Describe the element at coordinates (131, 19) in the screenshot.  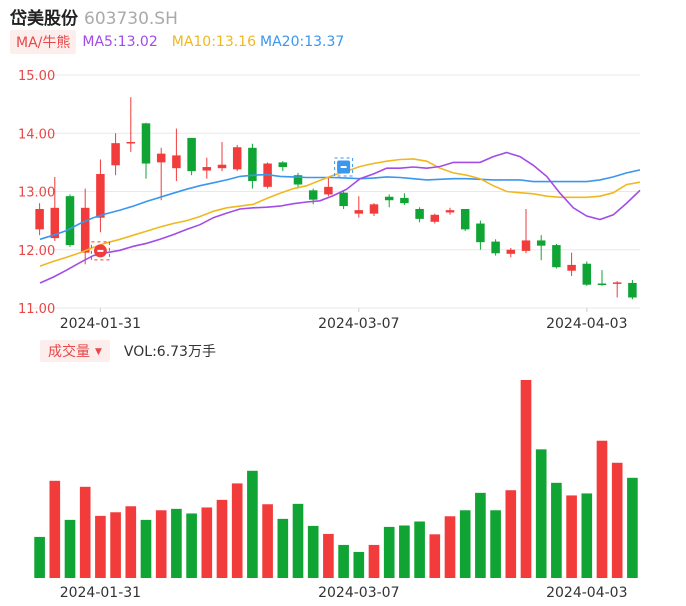
I see `stock-code: 603730.SH` at that location.